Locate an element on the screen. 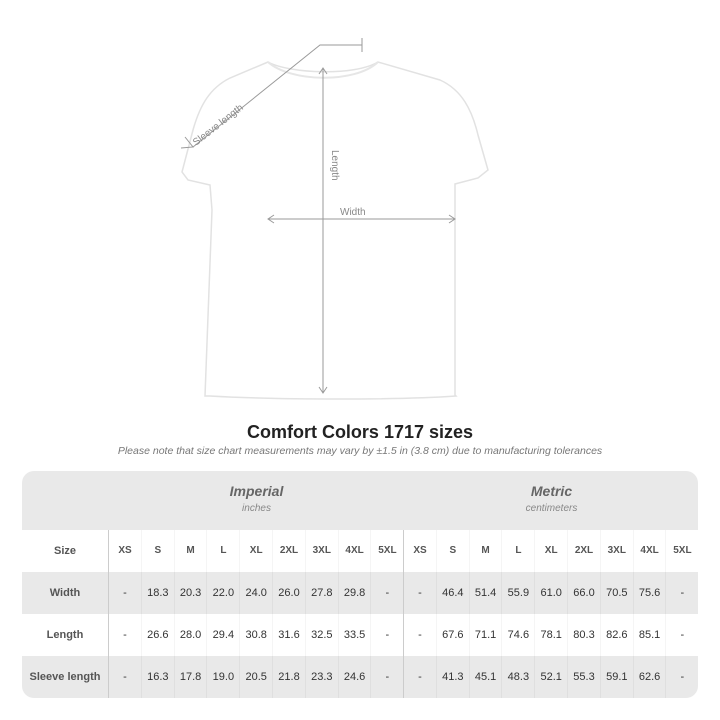  imperial-value: 29.8 is located at coordinates (354, 593).